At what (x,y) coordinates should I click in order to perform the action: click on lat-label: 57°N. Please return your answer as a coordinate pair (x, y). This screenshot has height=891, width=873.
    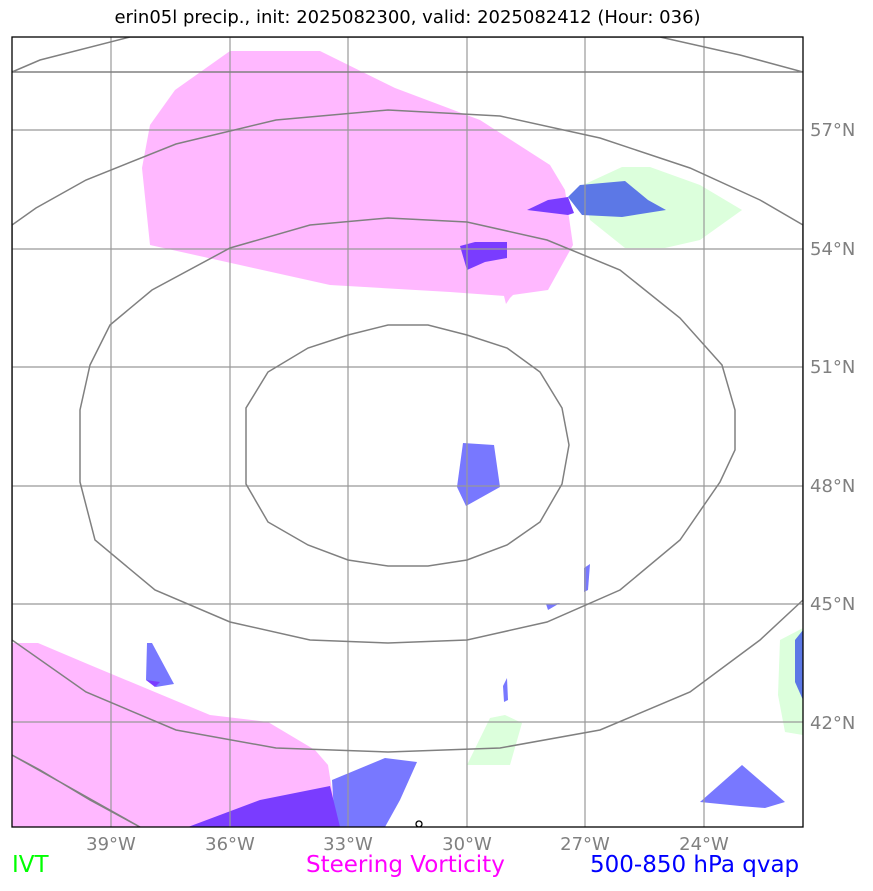
    Looking at the image, I should click on (832, 130).